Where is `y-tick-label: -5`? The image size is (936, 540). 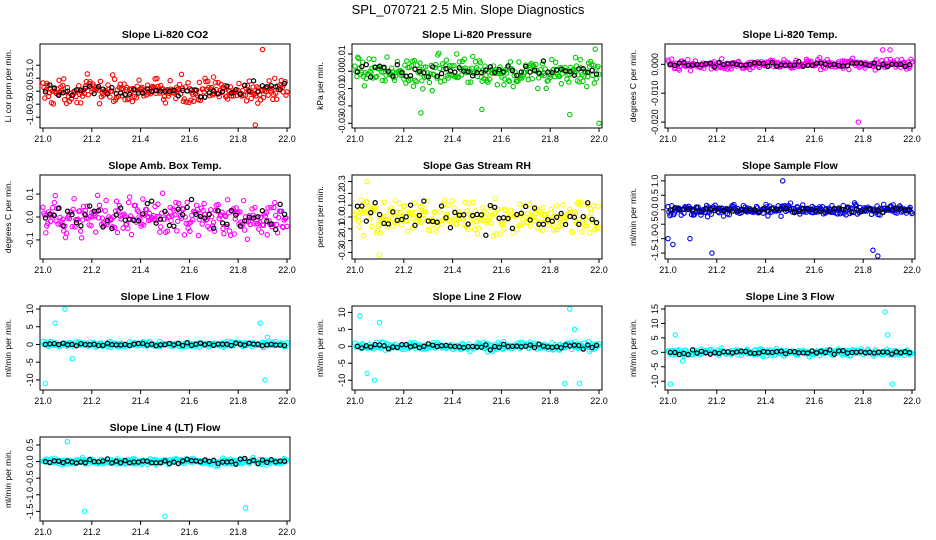
y-tick-label: -5 is located at coordinates (655, 367).